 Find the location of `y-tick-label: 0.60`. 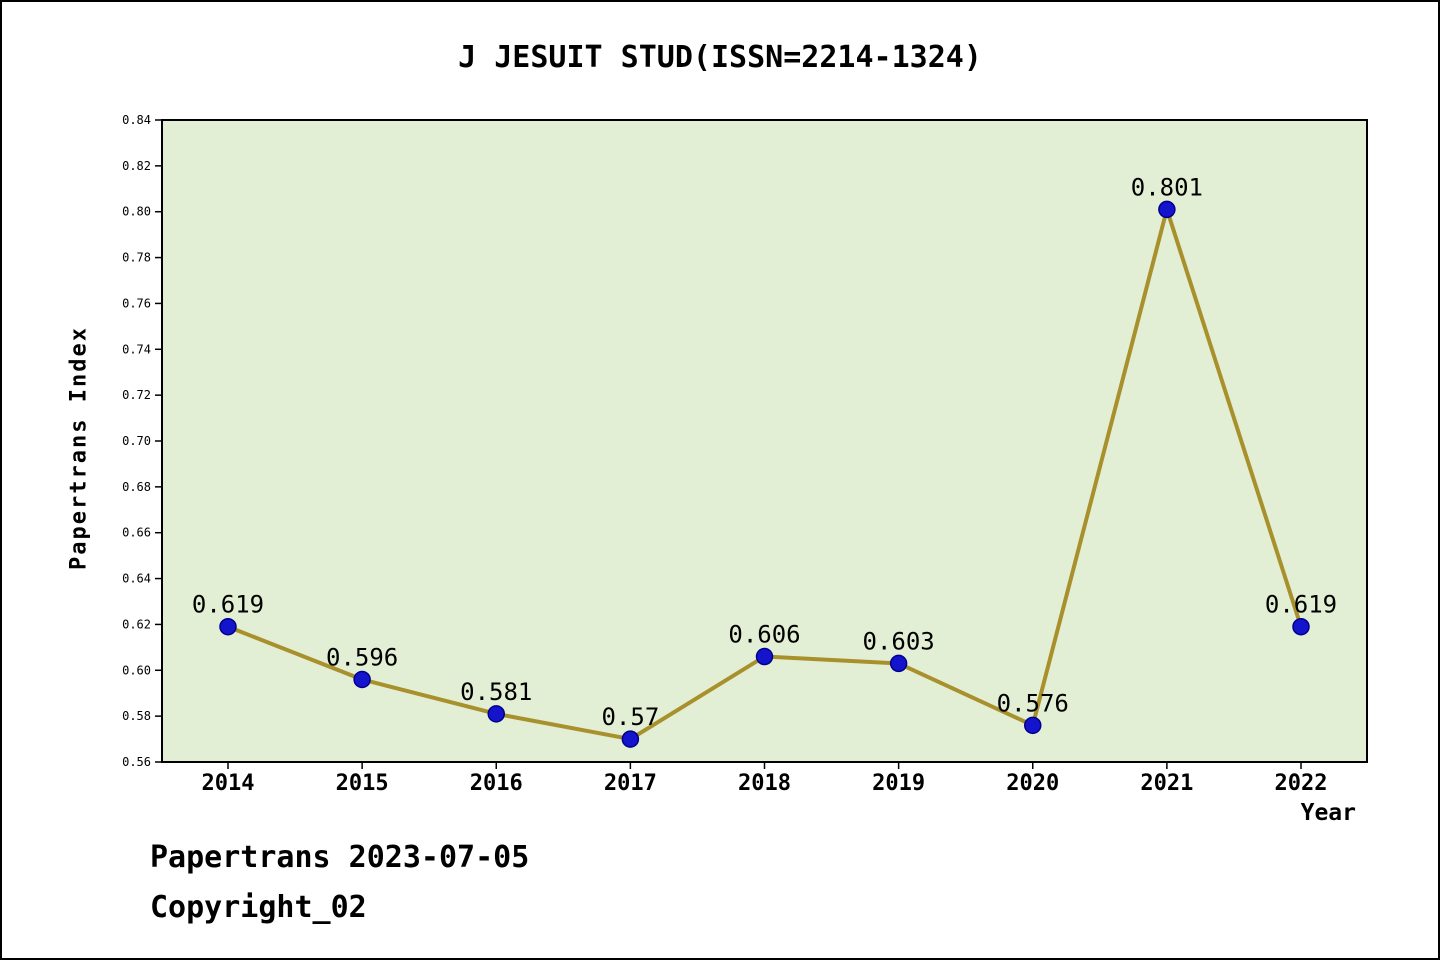

y-tick-label: 0.60 is located at coordinates (136, 670).